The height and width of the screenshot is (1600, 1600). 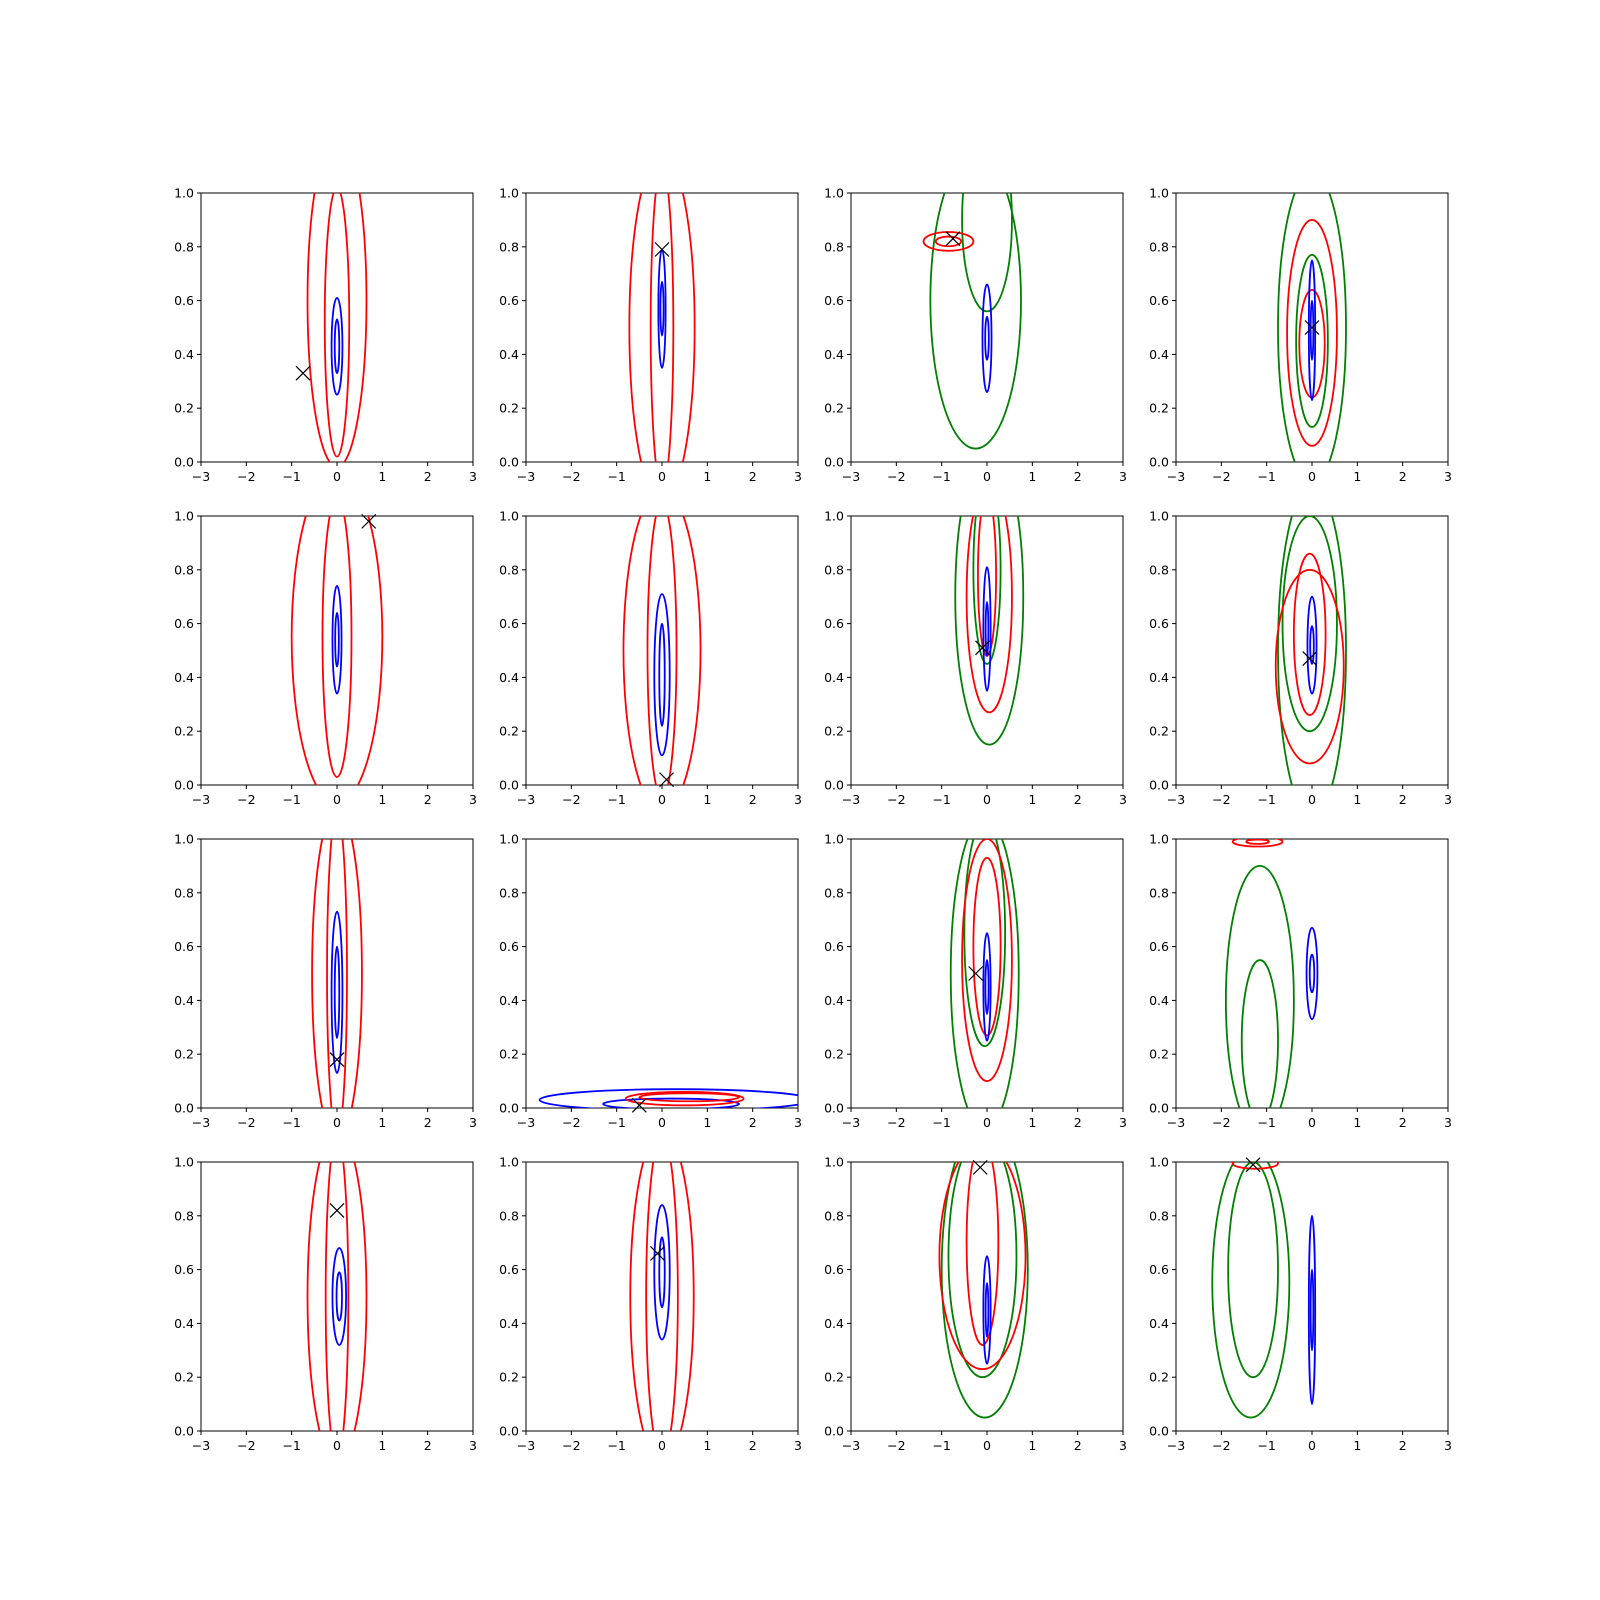 I want to click on subplot-16: −3 −2 −1 0 1 2 3 0.0 0.2 0.4 0.6 0.8 1.0, so click(x=1300, y=1304).